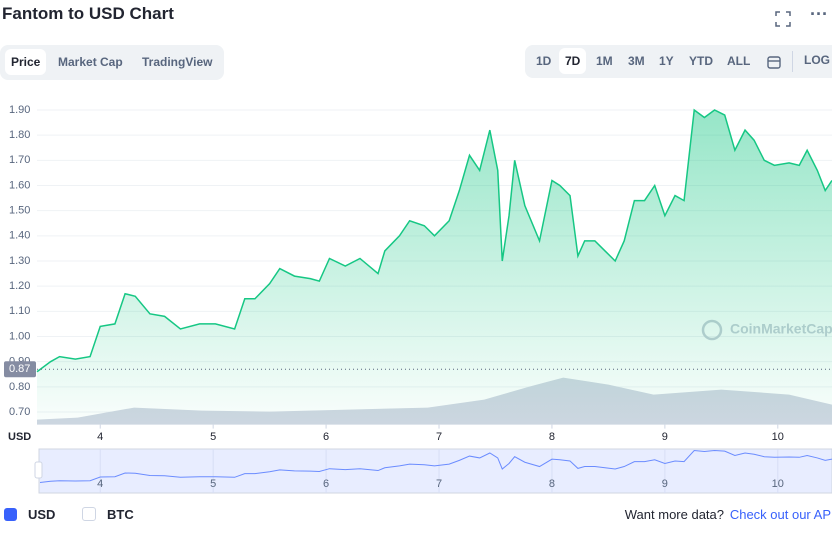  I want to click on navigator-tick-label: 8, so click(552, 484).